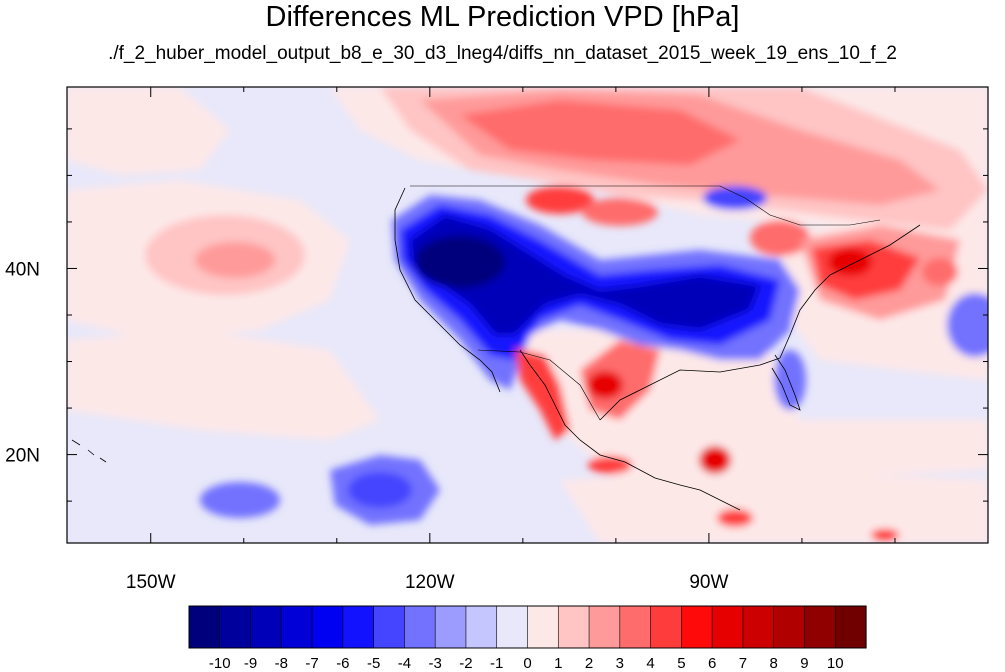 This screenshot has width=1005, height=672. Describe the element at coordinates (89, 451) in the screenshot. I see `hawaii-islands` at that location.